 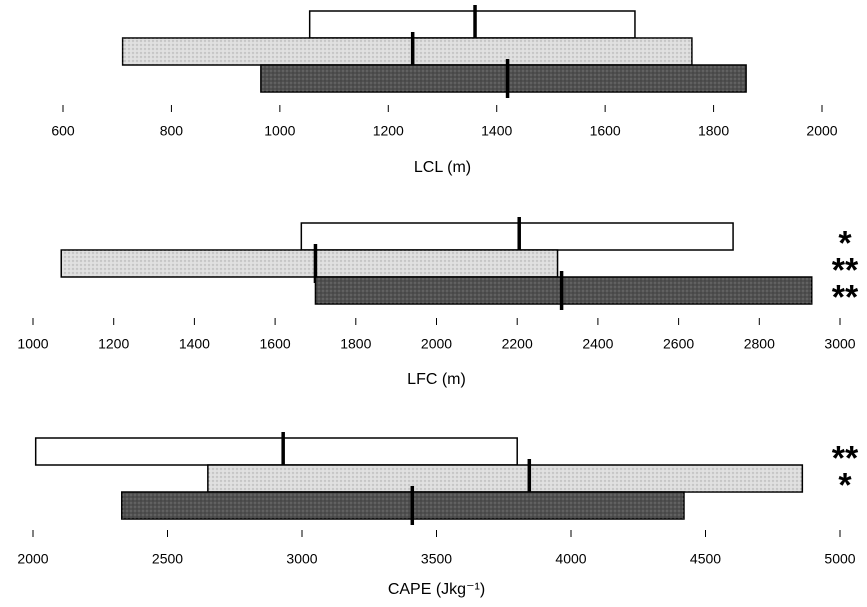 I want to click on x-axis-label: LFC (m), so click(x=436, y=379).